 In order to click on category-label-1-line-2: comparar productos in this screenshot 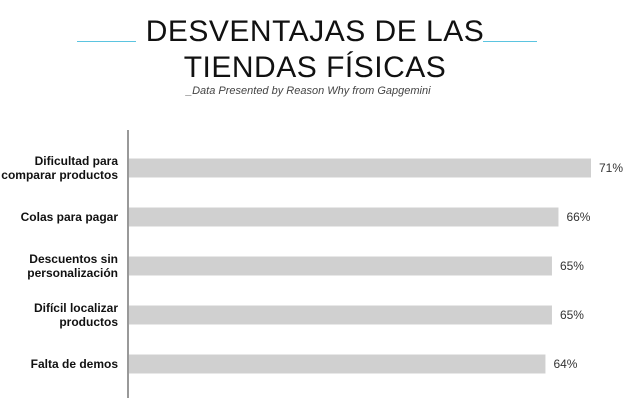, I will do `click(59, 175)`.